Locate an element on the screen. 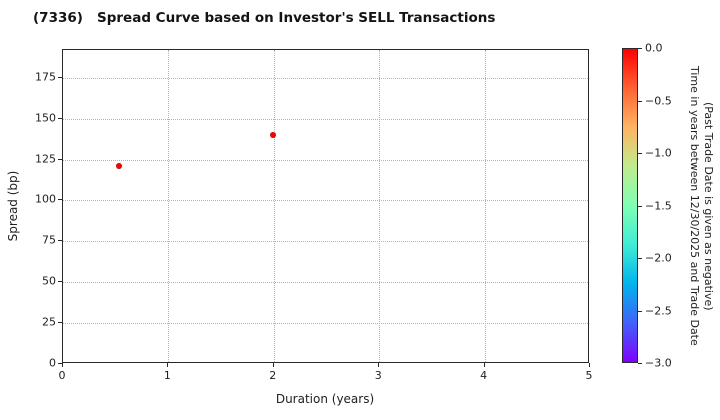  colorbar-tick-label: −2.0 is located at coordinates (658, 258).